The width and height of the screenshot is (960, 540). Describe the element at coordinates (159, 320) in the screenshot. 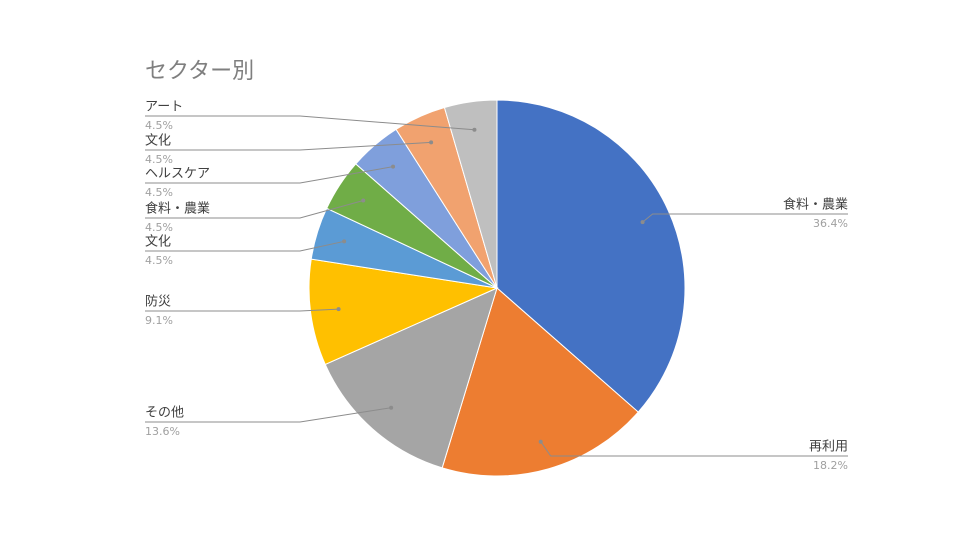

I see `value-label: 9.1%` at that location.